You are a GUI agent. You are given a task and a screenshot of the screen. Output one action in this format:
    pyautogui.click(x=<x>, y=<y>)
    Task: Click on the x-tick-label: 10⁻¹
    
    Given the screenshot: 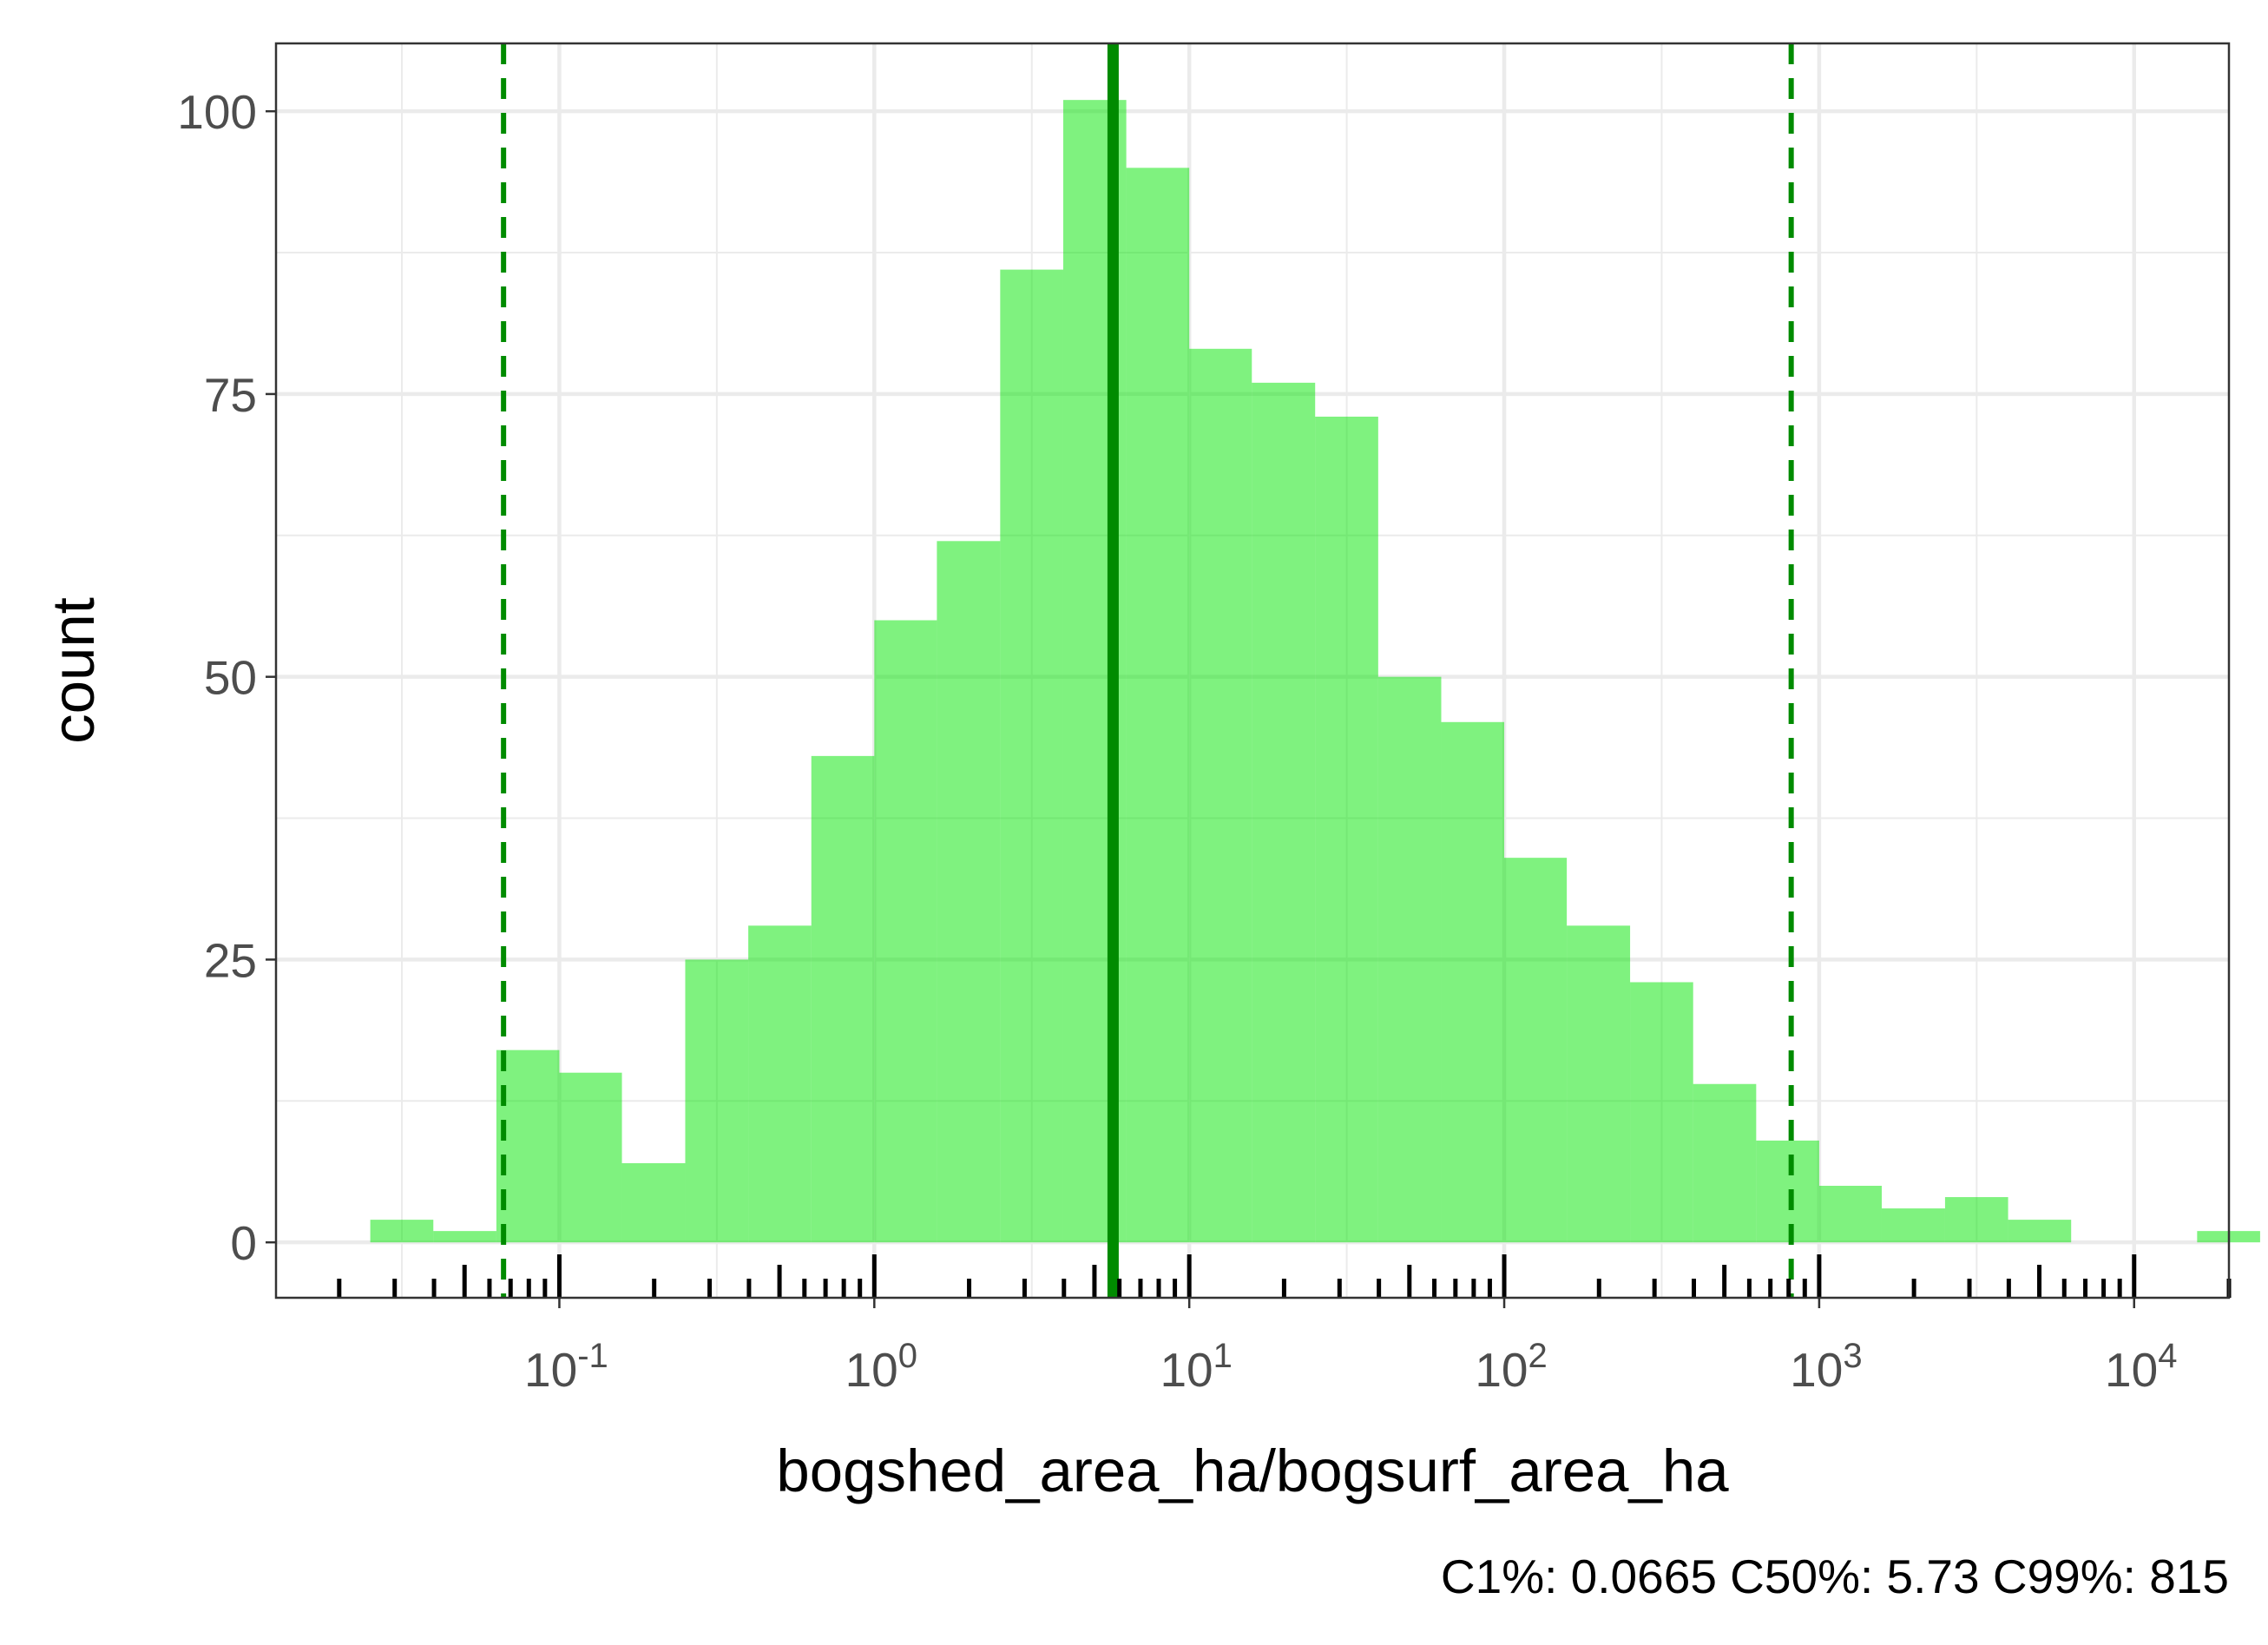 What is the action you would take?
    pyautogui.click(x=566, y=1367)
    